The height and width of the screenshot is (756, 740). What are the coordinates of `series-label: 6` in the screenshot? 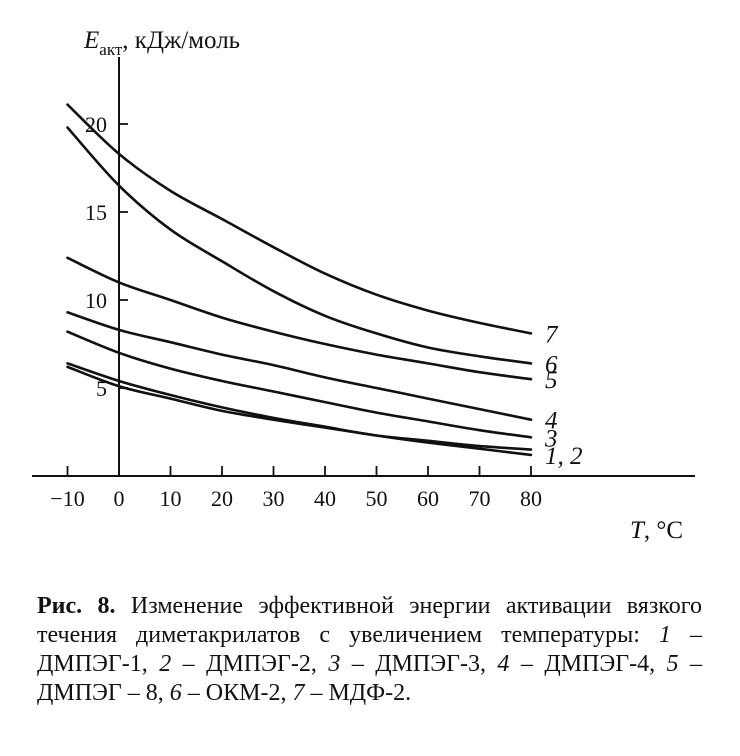 It's located at (551, 364).